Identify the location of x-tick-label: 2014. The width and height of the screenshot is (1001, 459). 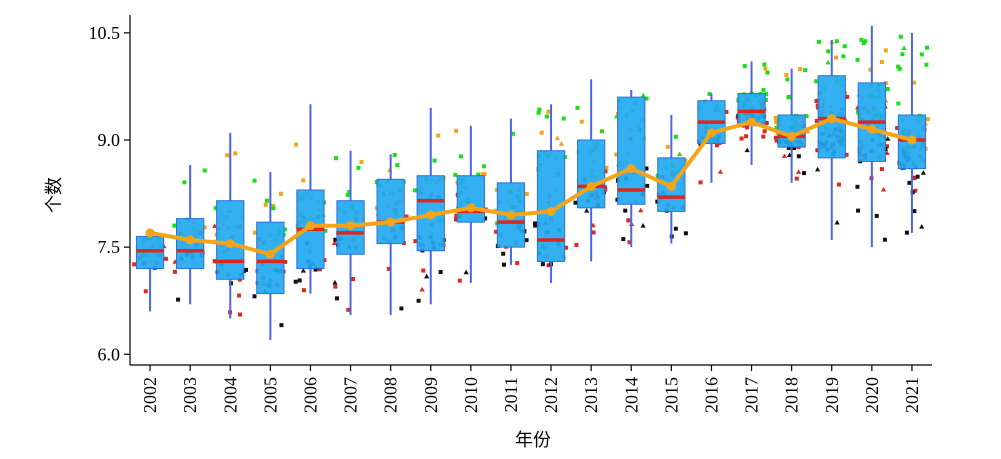
(631, 395).